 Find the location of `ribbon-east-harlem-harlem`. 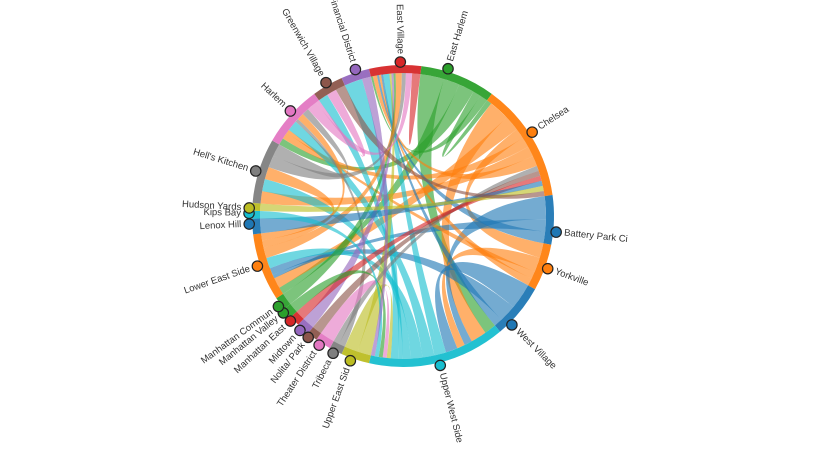

ribbon-east-harlem-harlem is located at coordinates (376, 127).